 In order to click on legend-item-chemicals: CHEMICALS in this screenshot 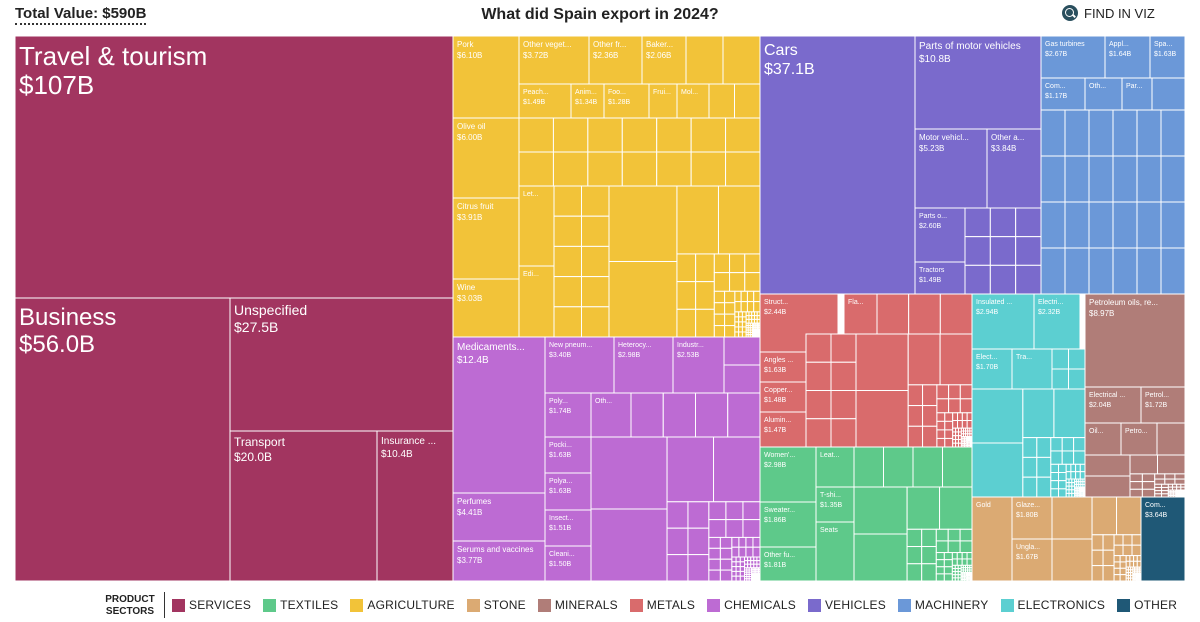, I will do `click(751, 605)`.